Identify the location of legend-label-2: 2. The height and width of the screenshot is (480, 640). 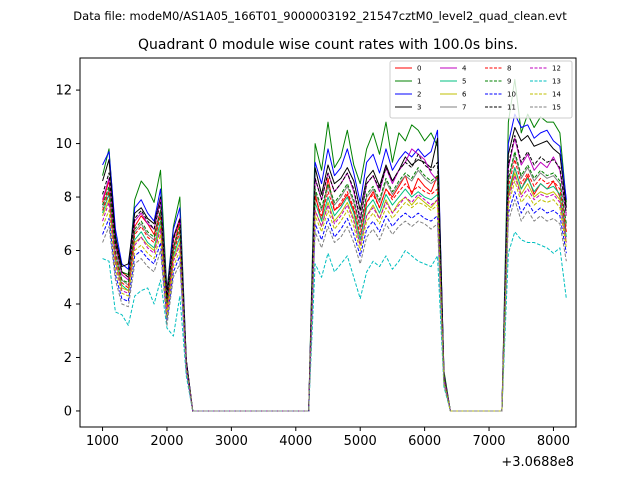
(419, 95).